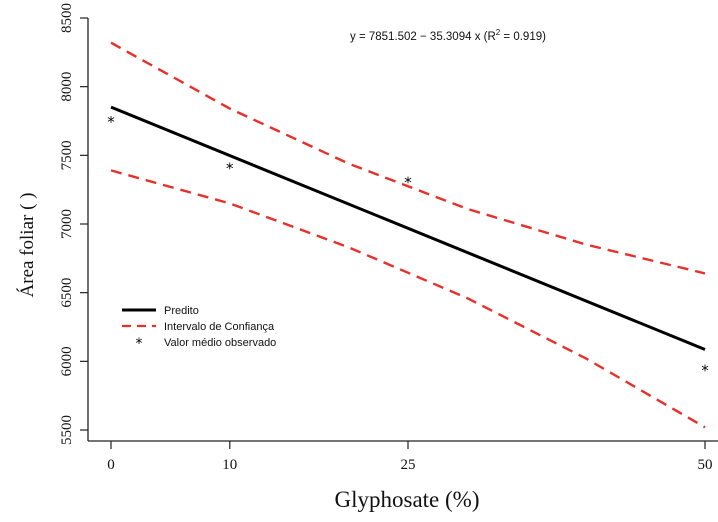  I want to click on y-tick-label: 7500, so click(67, 155).